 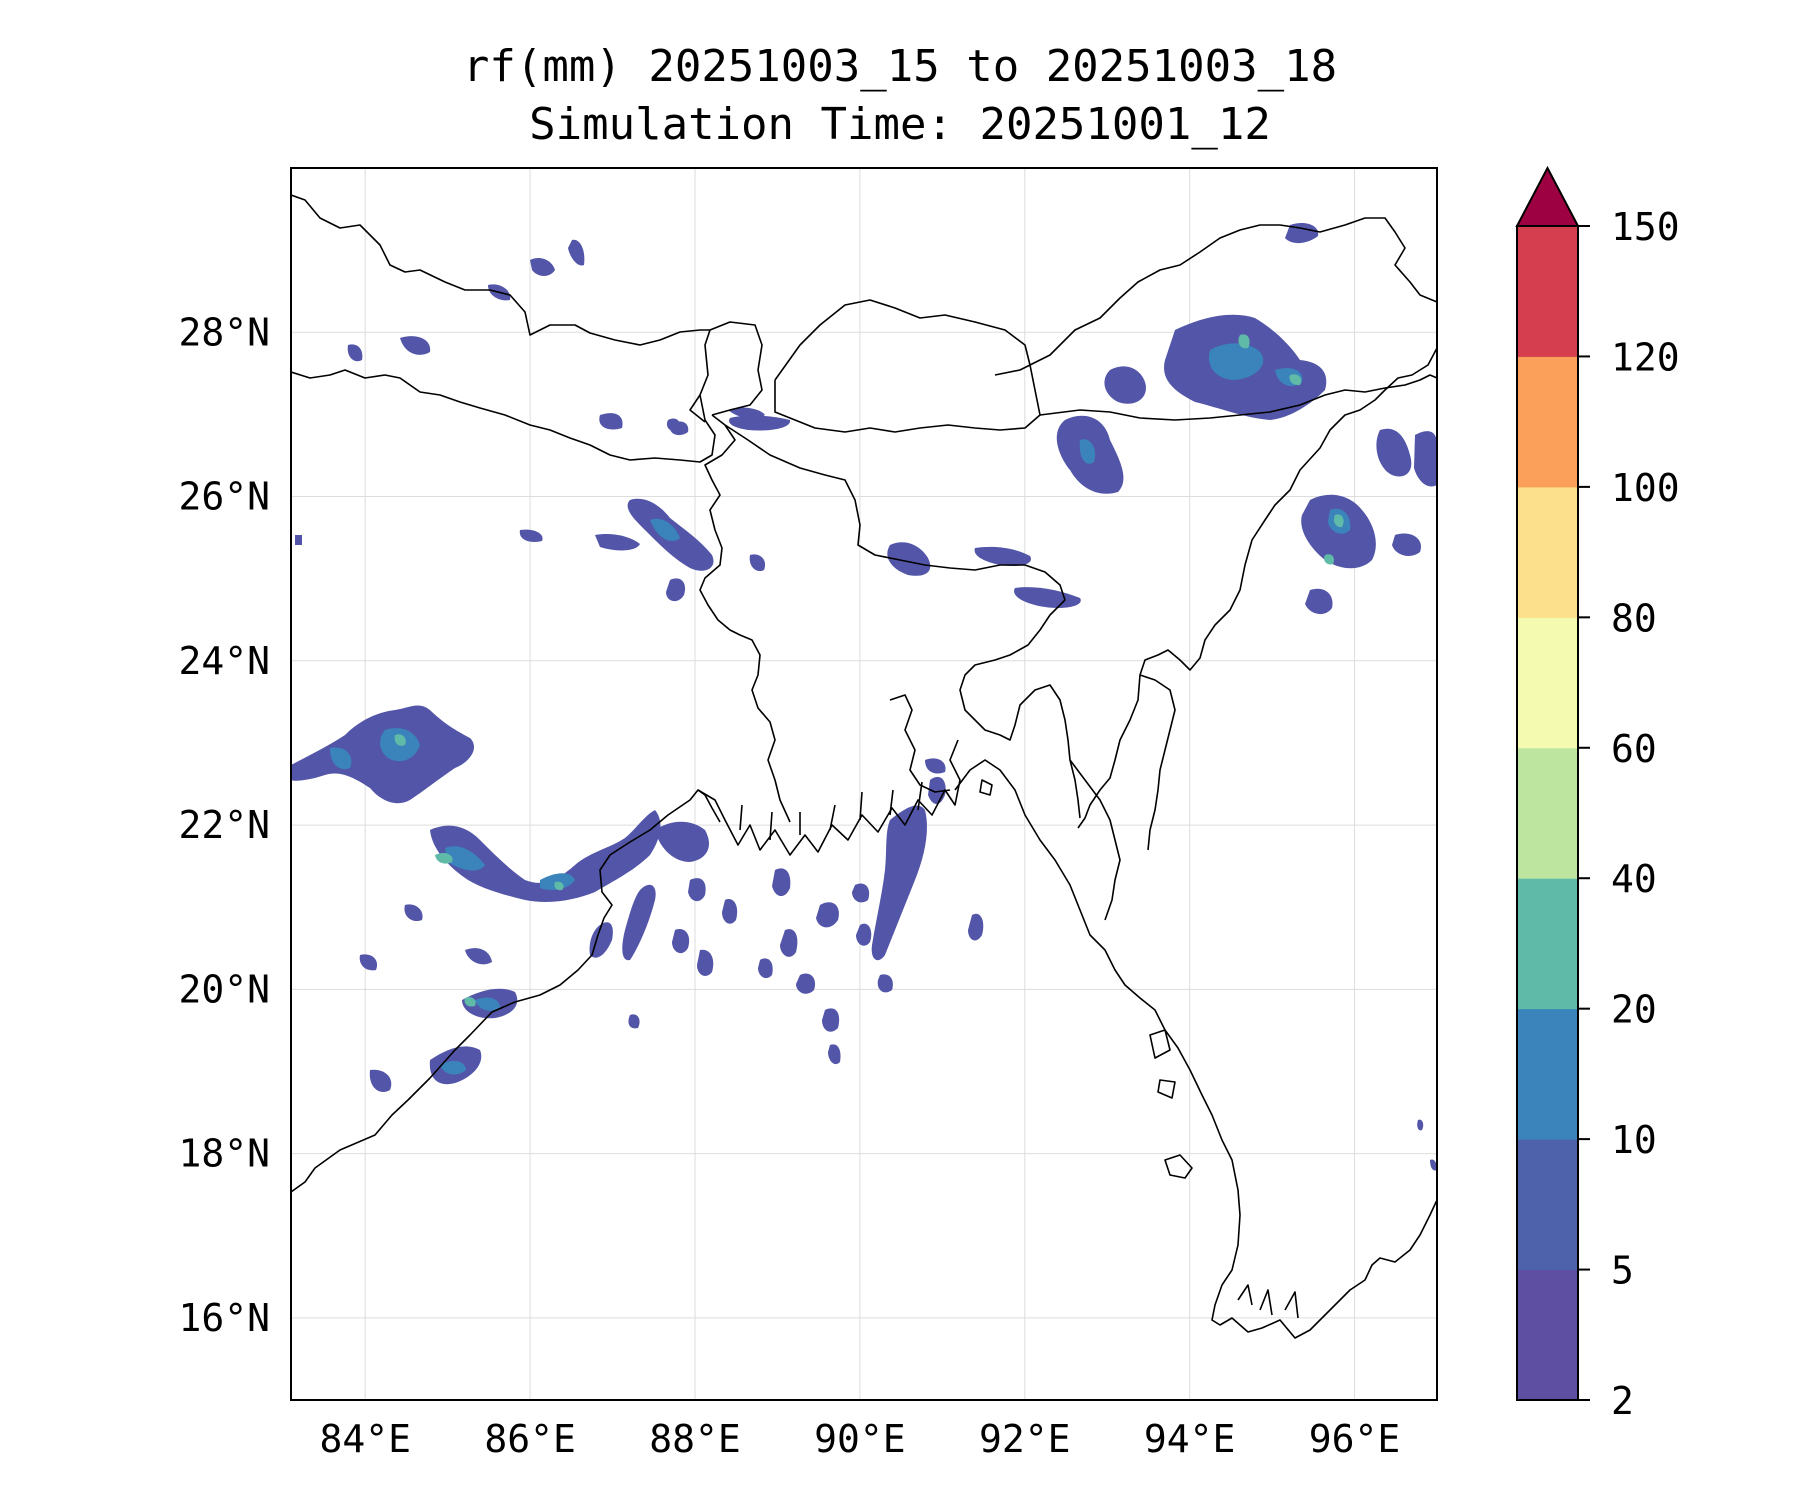 I want to click on arunachal-assam-border, so click(x=1238, y=397).